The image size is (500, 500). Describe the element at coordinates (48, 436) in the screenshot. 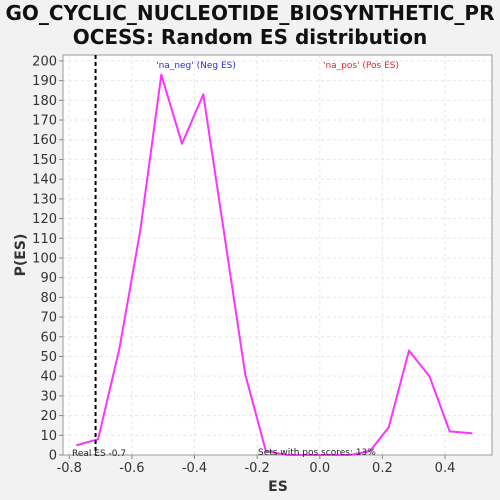

I see `y-tick-label: 10` at that location.